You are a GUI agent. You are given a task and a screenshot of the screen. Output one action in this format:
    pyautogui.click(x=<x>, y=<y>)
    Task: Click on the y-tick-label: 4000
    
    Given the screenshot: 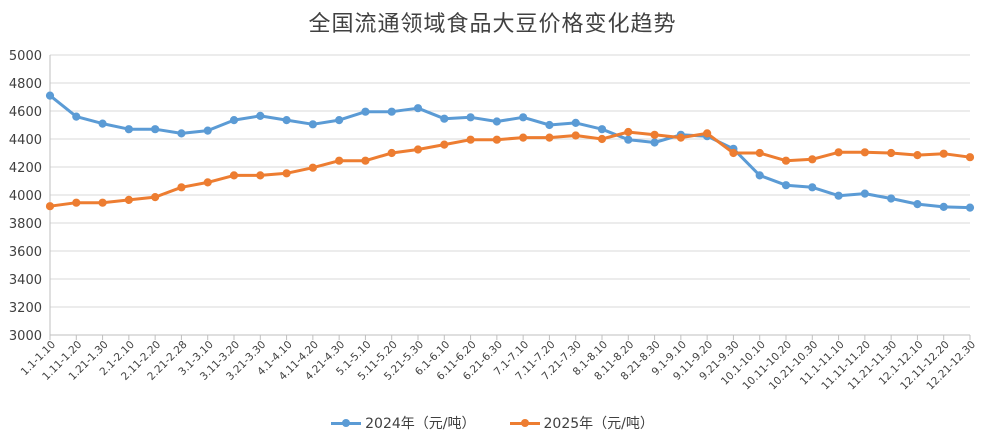 What is the action you would take?
    pyautogui.click(x=25, y=196)
    